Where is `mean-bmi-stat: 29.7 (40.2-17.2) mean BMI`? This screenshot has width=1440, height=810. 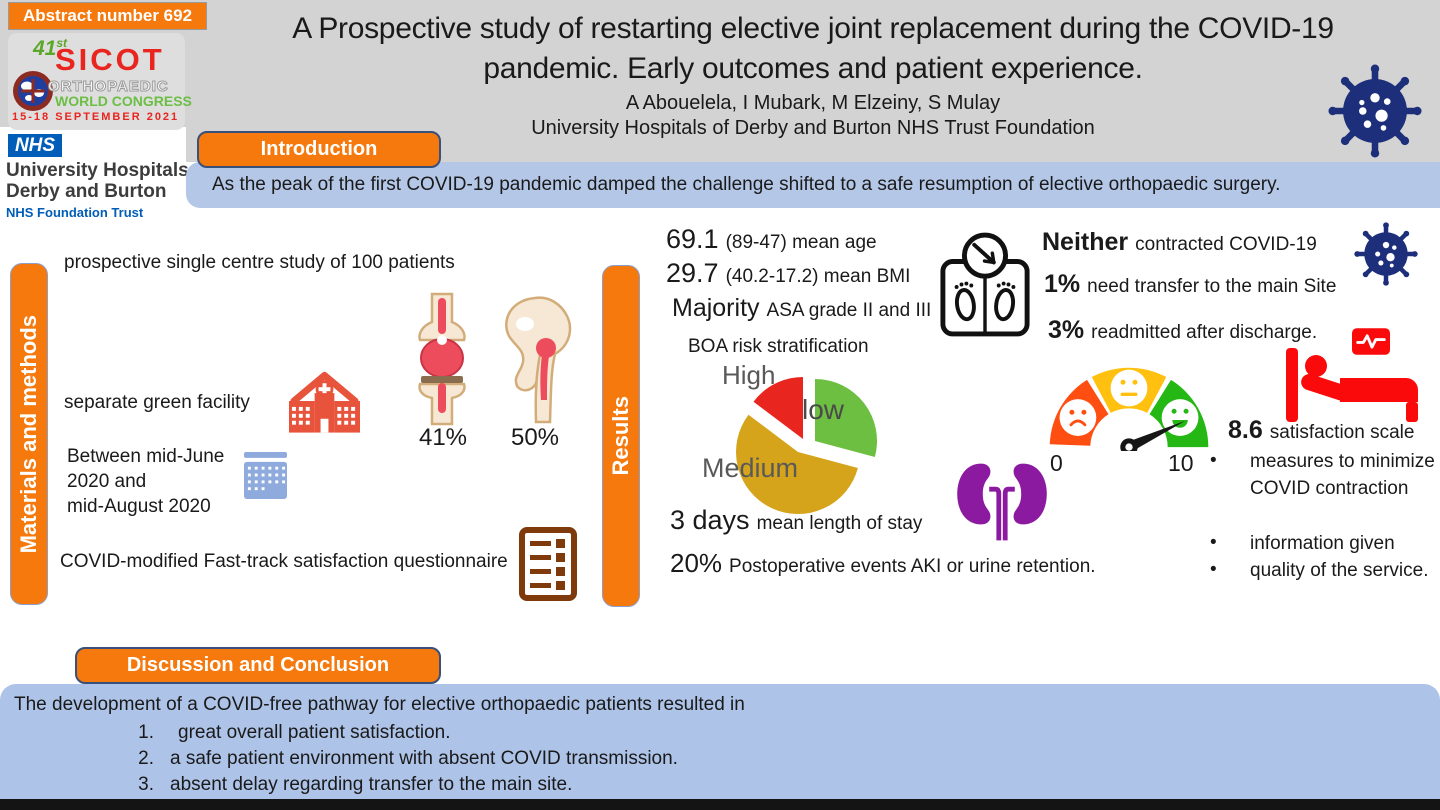
mean-bmi-stat: 29.7 (40.2-17.2) mean BMI is located at coordinates (788, 273).